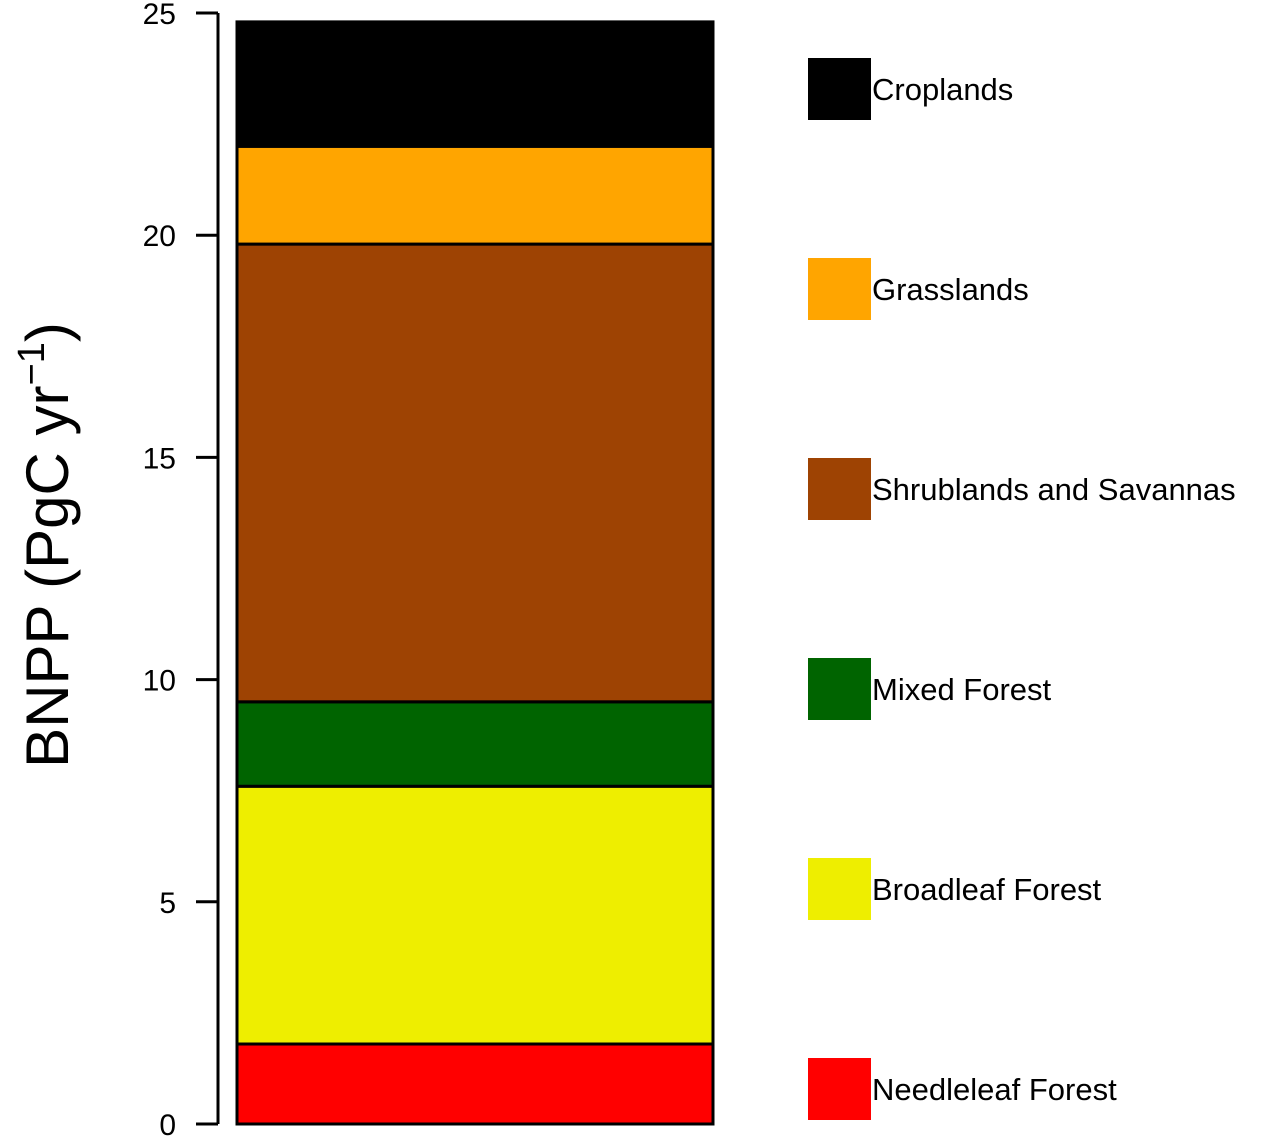 The width and height of the screenshot is (1280, 1137). I want to click on y-tick-label: 15, so click(159, 458).